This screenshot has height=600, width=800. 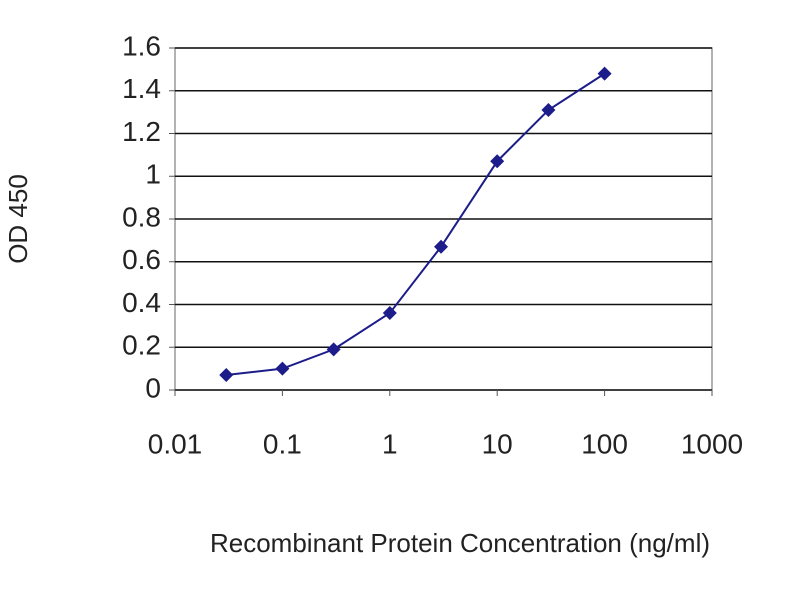 I want to click on y-tick-label: 0, so click(x=153, y=387).